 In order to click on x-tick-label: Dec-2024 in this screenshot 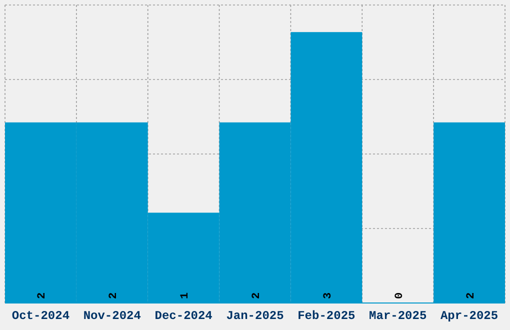, I will do `click(183, 316)`.